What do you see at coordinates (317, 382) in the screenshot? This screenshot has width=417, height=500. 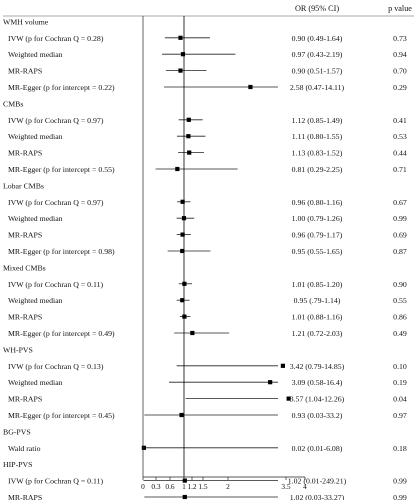 I see `or-ci-value: 3.09 (0.58-16.4)` at bounding box center [317, 382].